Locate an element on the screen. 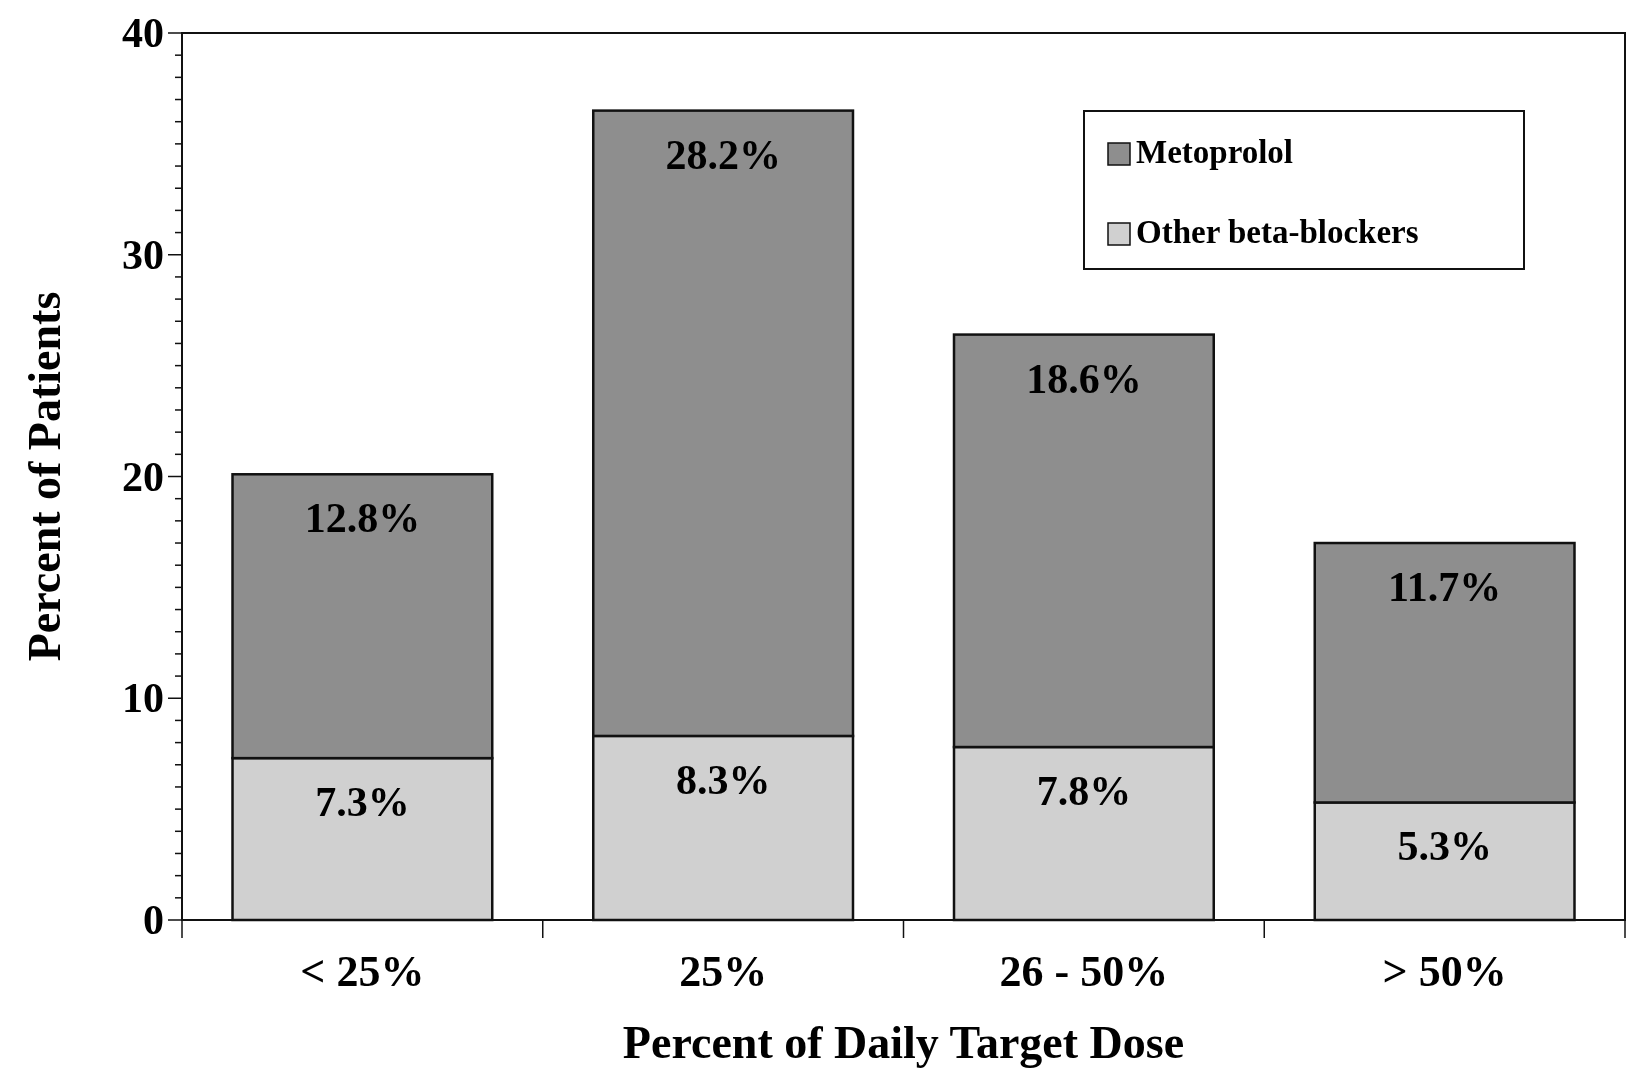 This screenshot has width=1628, height=1070. y-tick-label: 10 is located at coordinates (143, 698).